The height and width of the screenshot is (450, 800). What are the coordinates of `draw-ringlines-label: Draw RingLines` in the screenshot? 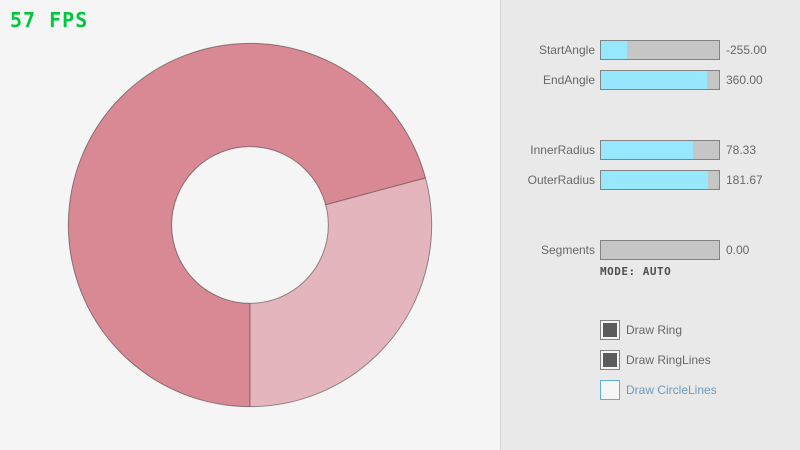 It's located at (668, 360).